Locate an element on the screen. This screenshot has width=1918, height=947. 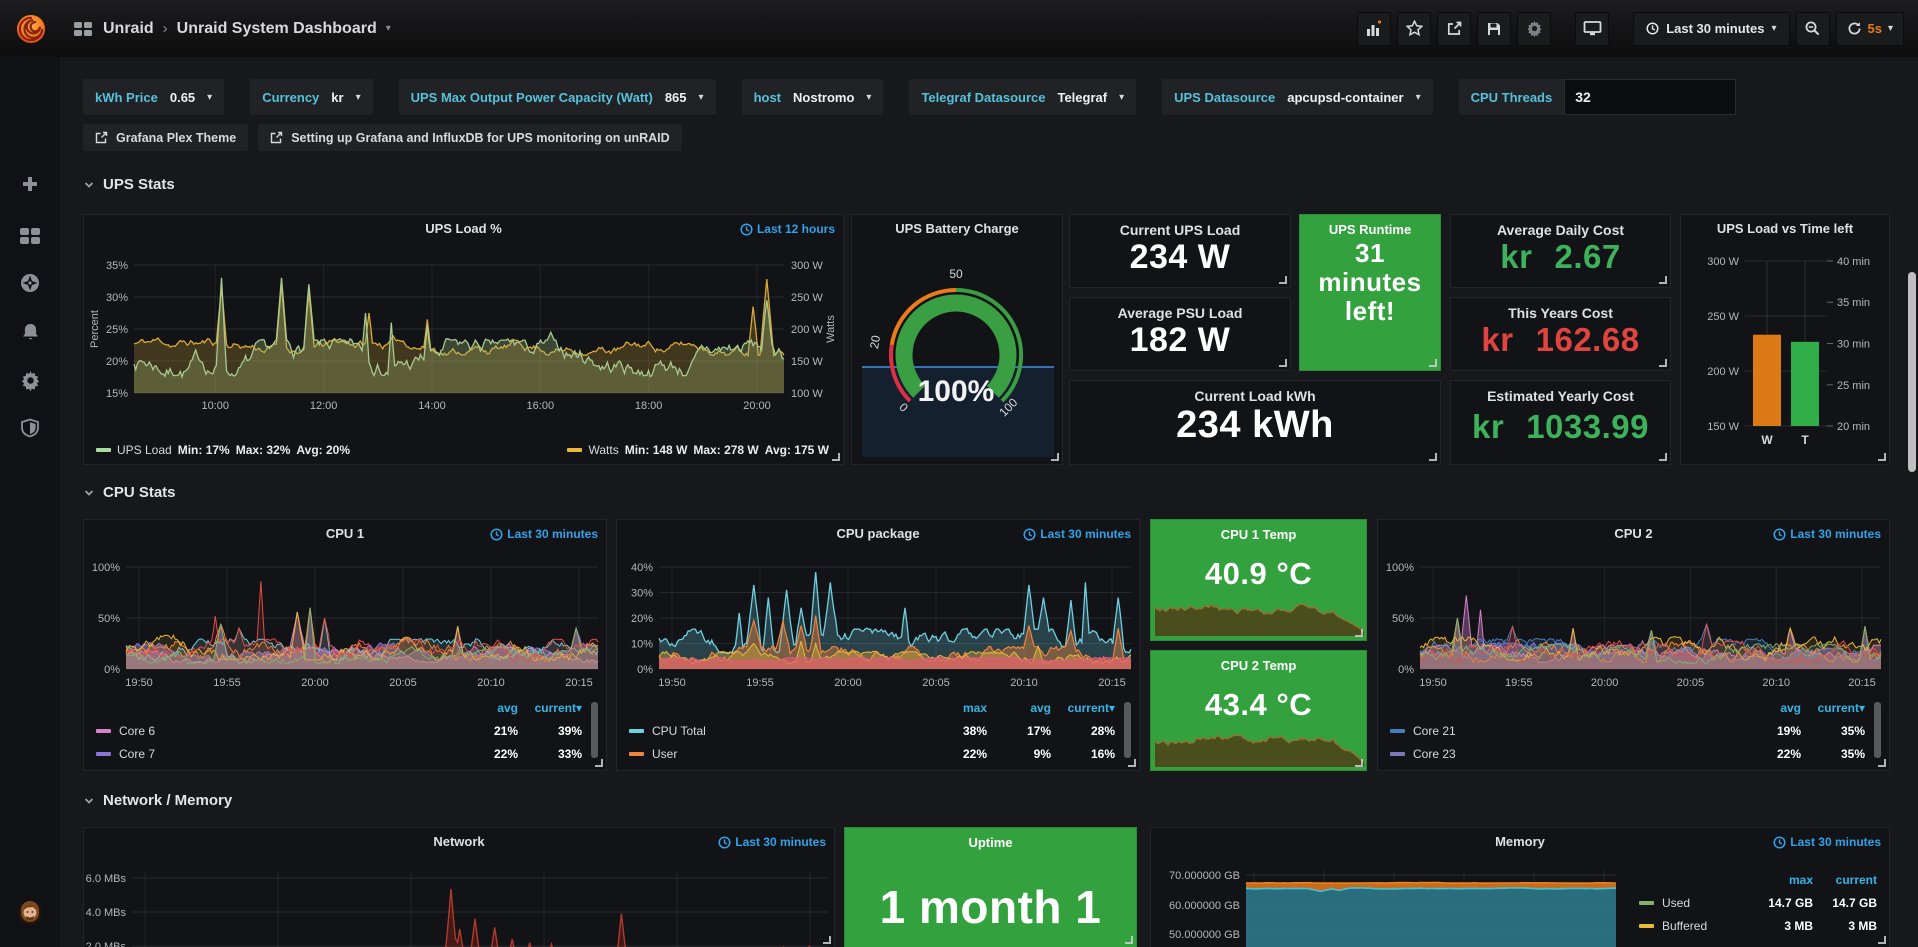
legend-series-name: Used is located at coordinates (1694, 903).